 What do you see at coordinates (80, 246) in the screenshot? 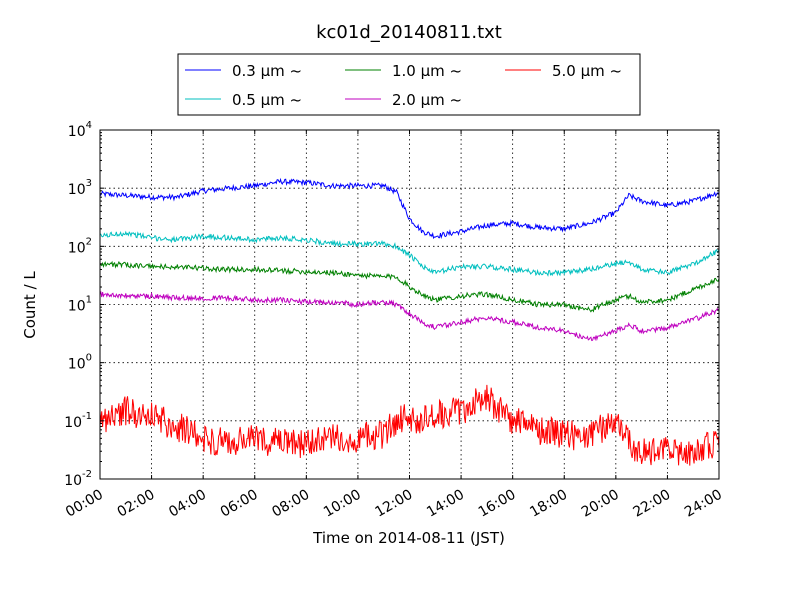
I see `y-tick-label: 10²` at bounding box center [80, 246].